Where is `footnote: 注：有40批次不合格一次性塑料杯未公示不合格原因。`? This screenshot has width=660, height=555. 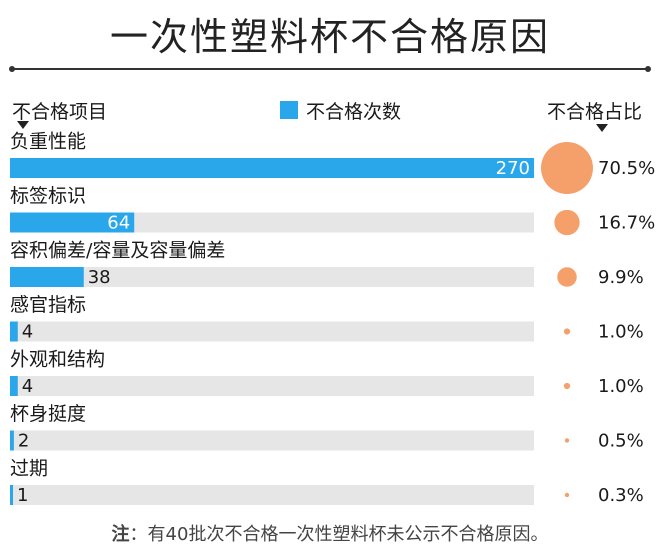
footnote: 注：有40批次不合格一次性塑料杯未公示不合格原因。 is located at coordinates (330, 533).